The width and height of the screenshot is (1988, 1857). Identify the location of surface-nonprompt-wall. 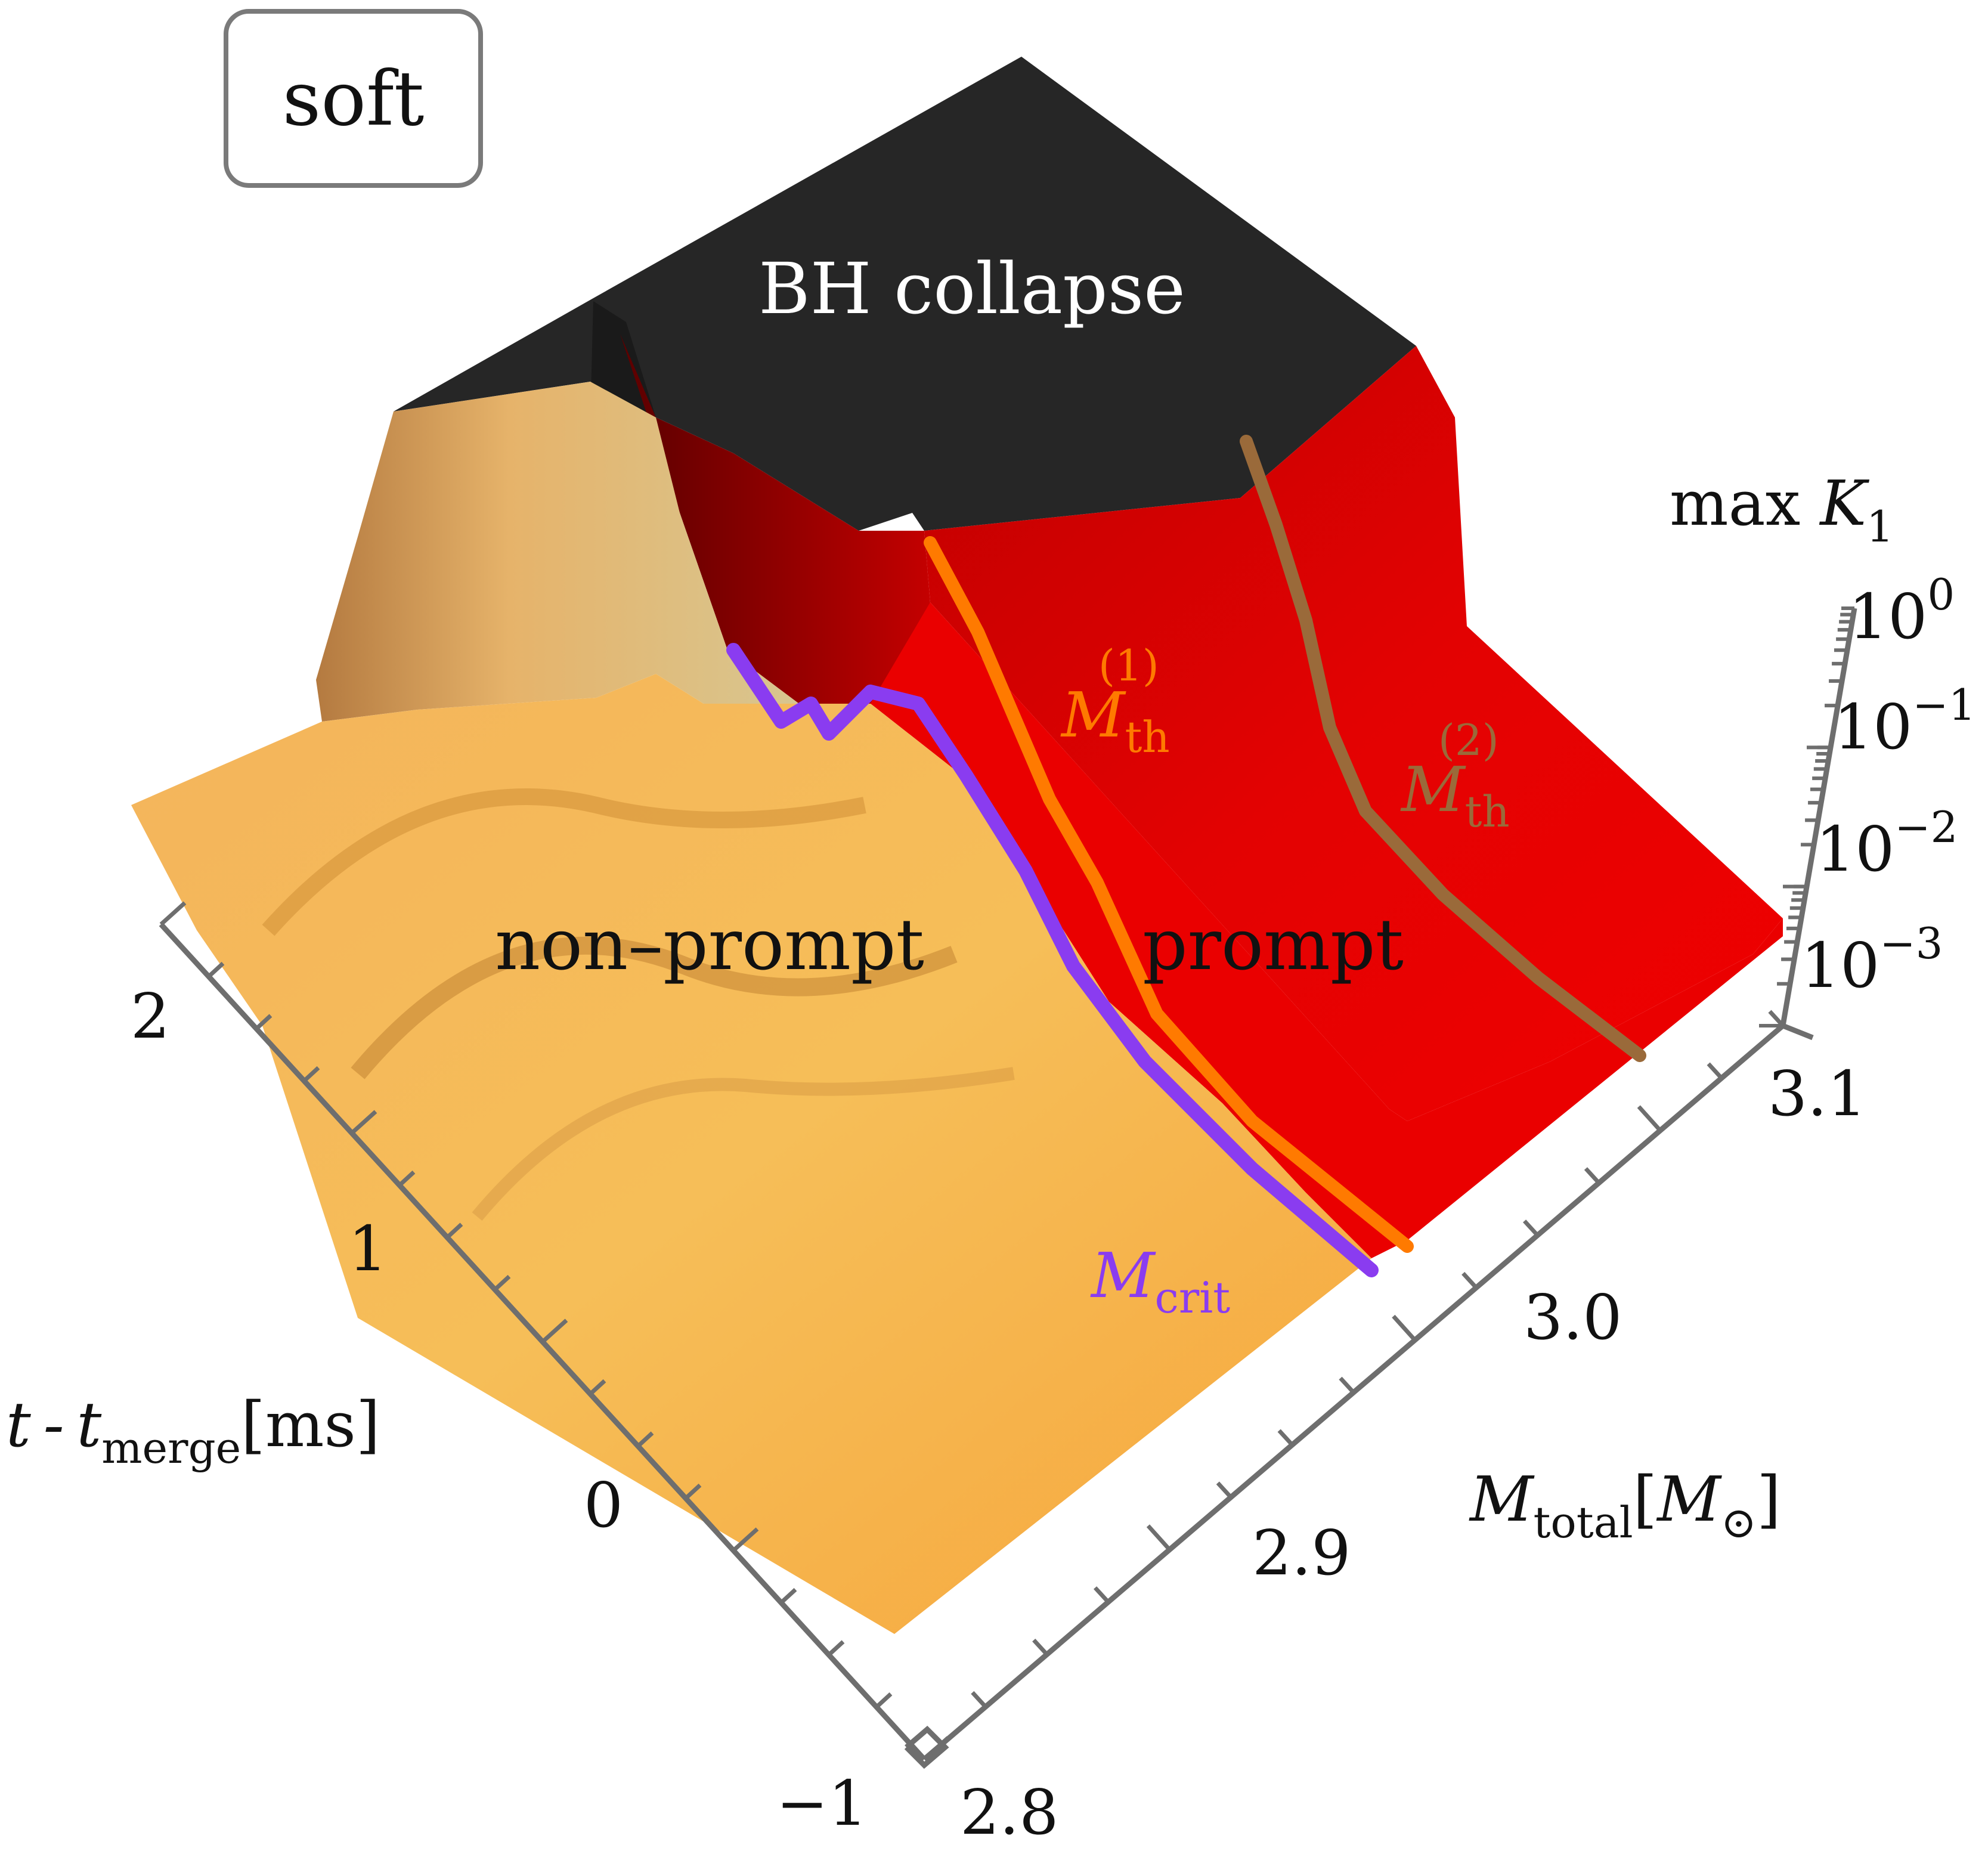
(557, 552).